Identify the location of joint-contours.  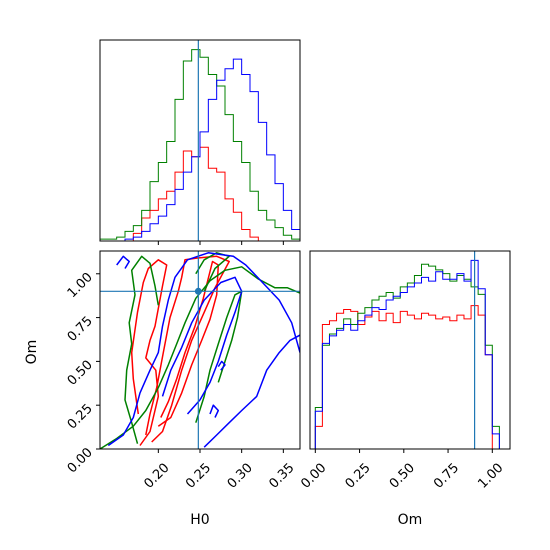
(200, 350).